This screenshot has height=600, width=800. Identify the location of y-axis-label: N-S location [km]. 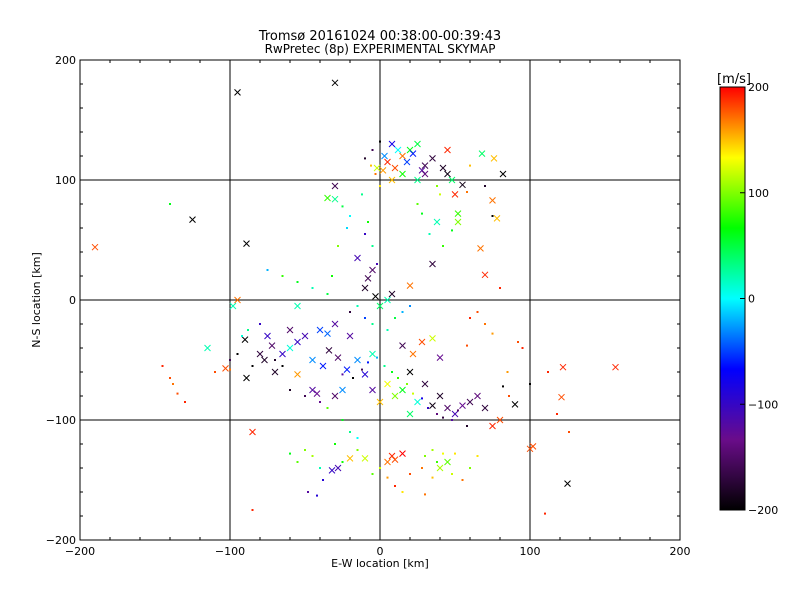
(36, 300).